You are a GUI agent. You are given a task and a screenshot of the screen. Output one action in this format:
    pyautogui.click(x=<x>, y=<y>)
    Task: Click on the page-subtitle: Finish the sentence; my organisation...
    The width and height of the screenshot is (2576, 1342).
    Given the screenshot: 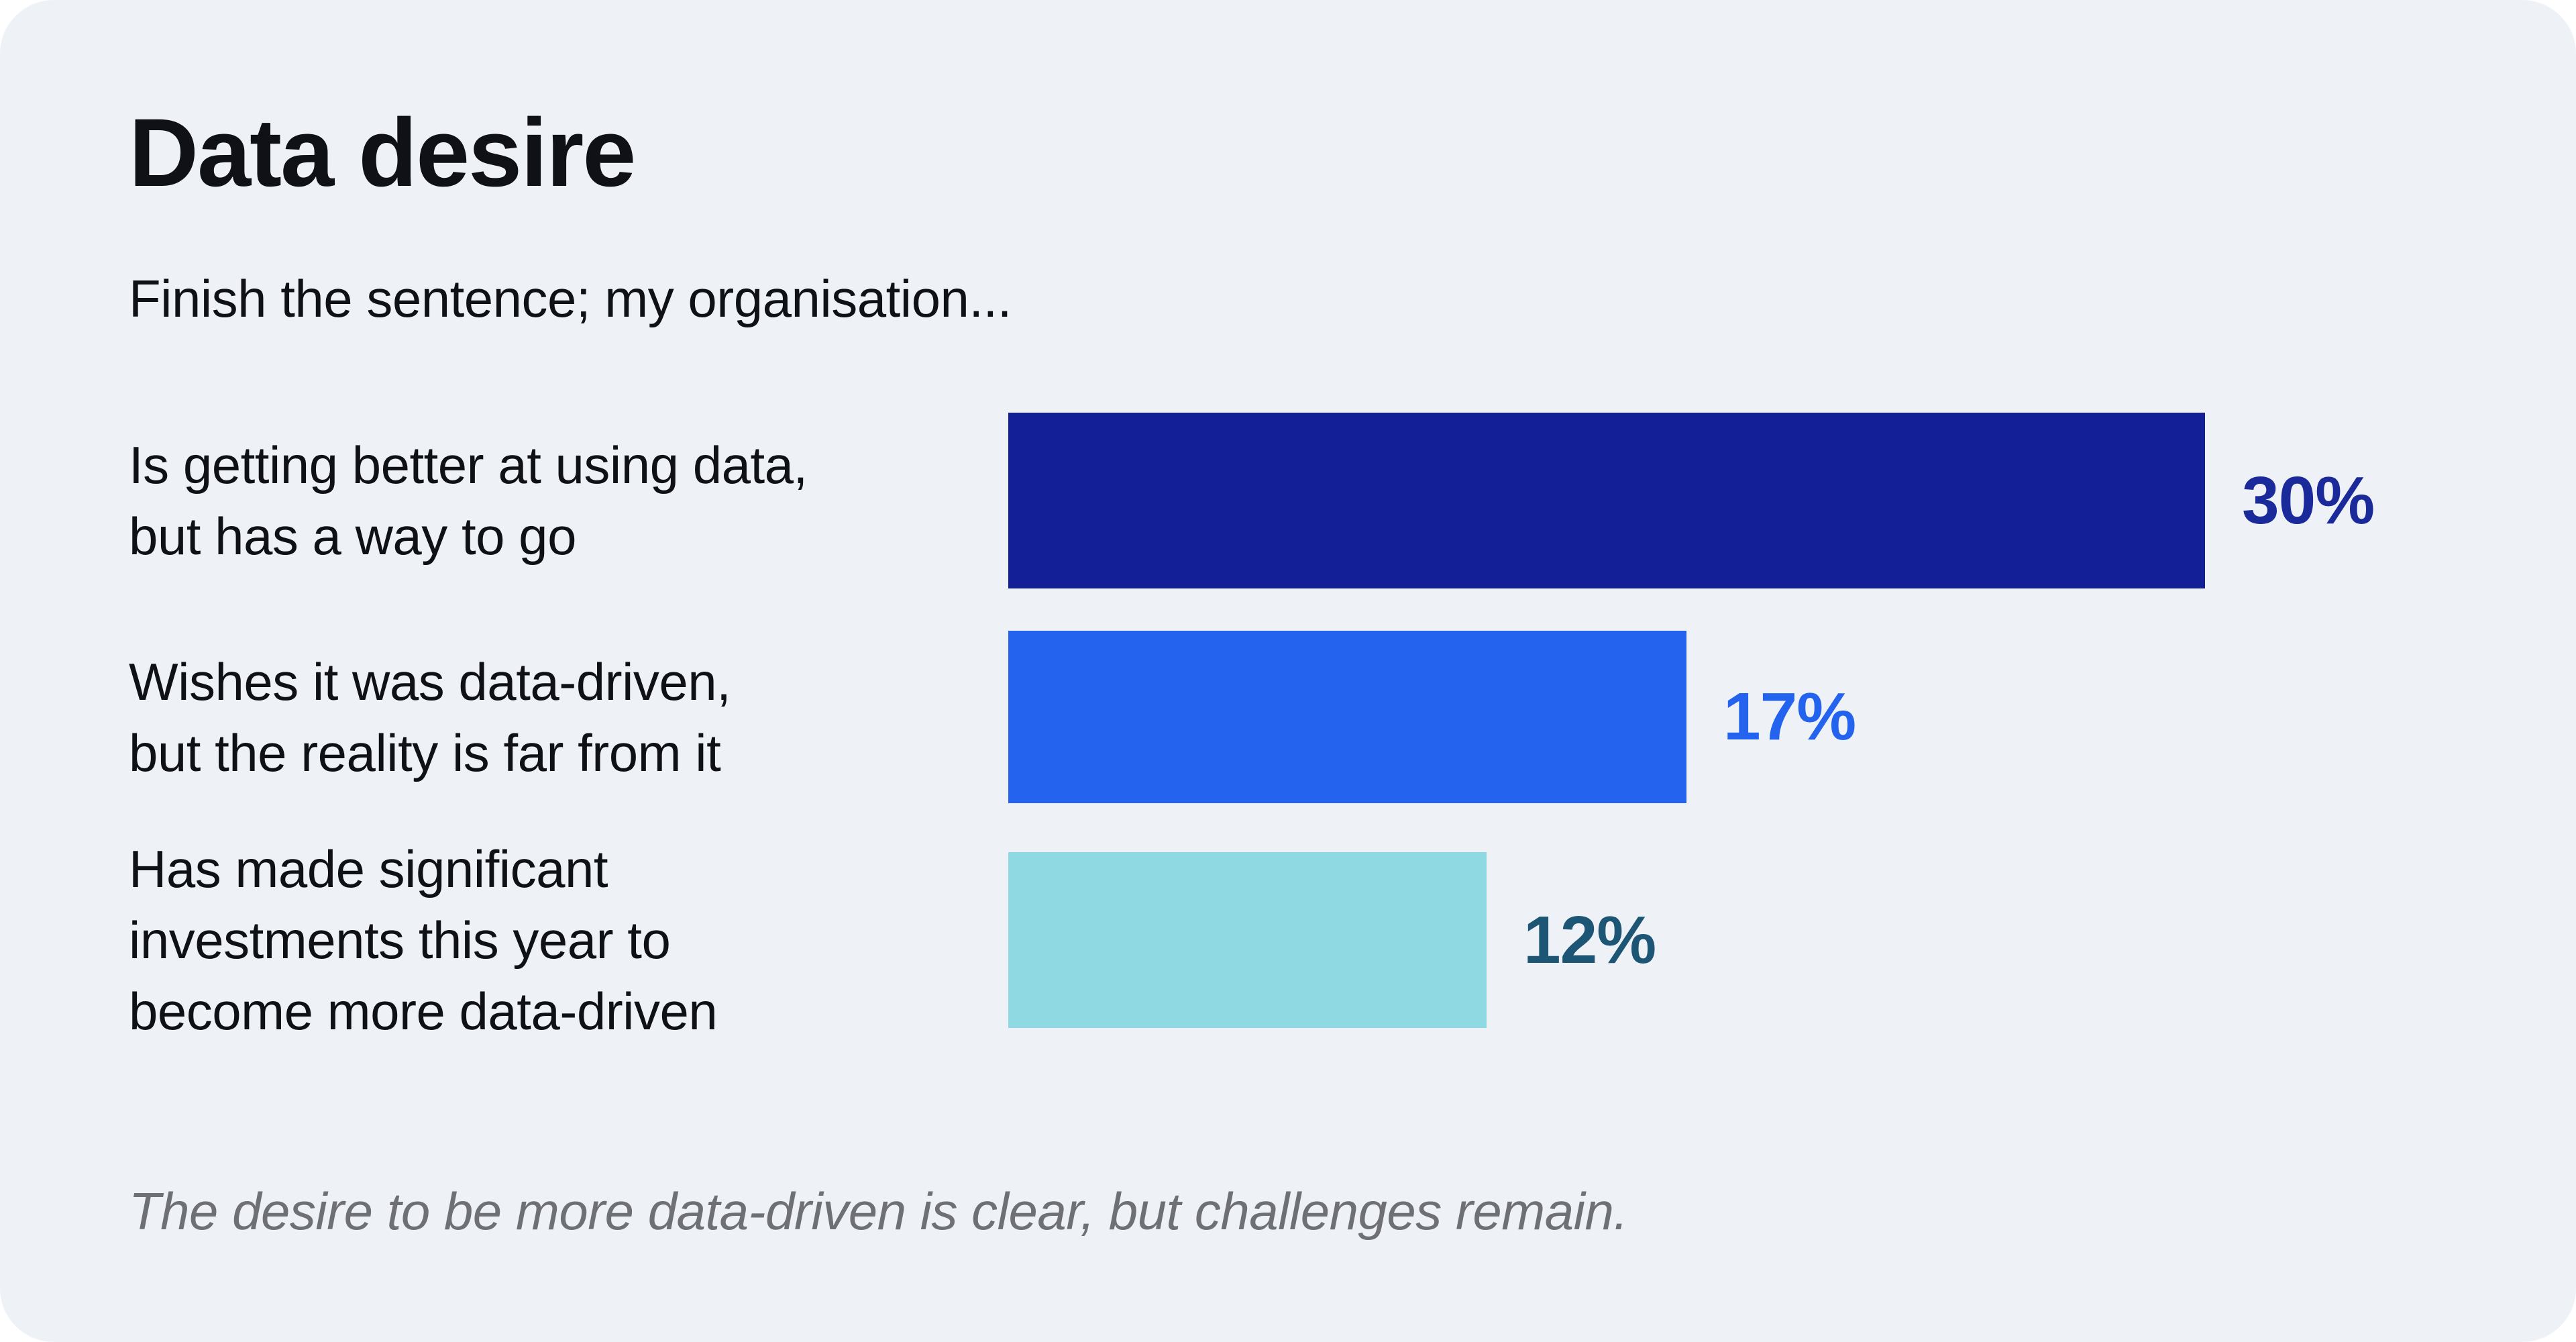 What is the action you would take?
    pyautogui.click(x=570, y=298)
    